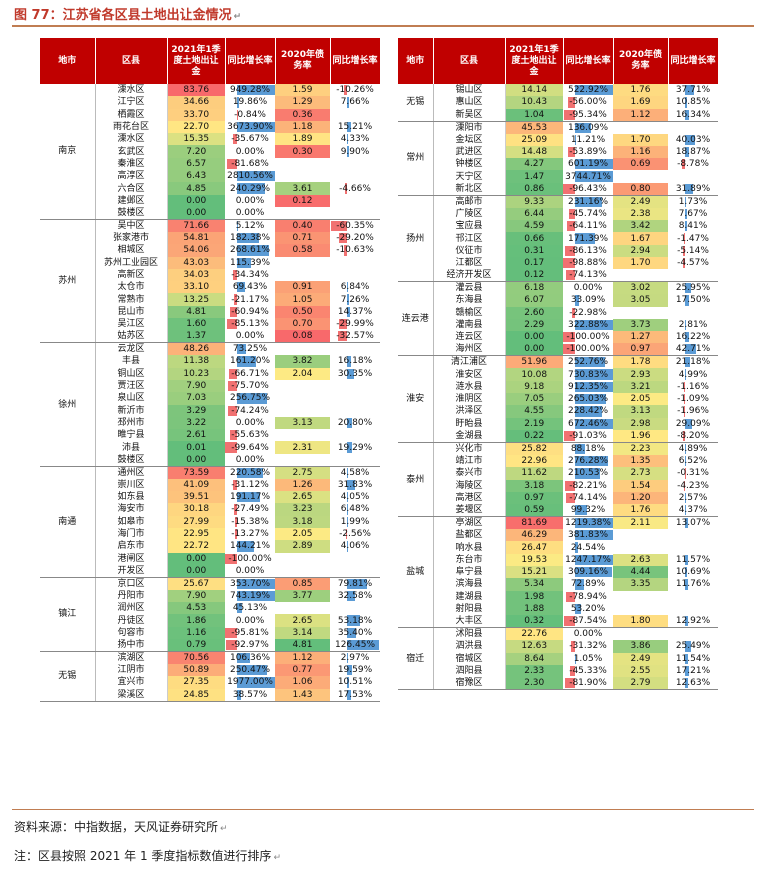 This screenshot has height=872, width=782. I want to click on source-note: 资料来源：中指数据，天风证券研究所 ↵, so click(121, 827).